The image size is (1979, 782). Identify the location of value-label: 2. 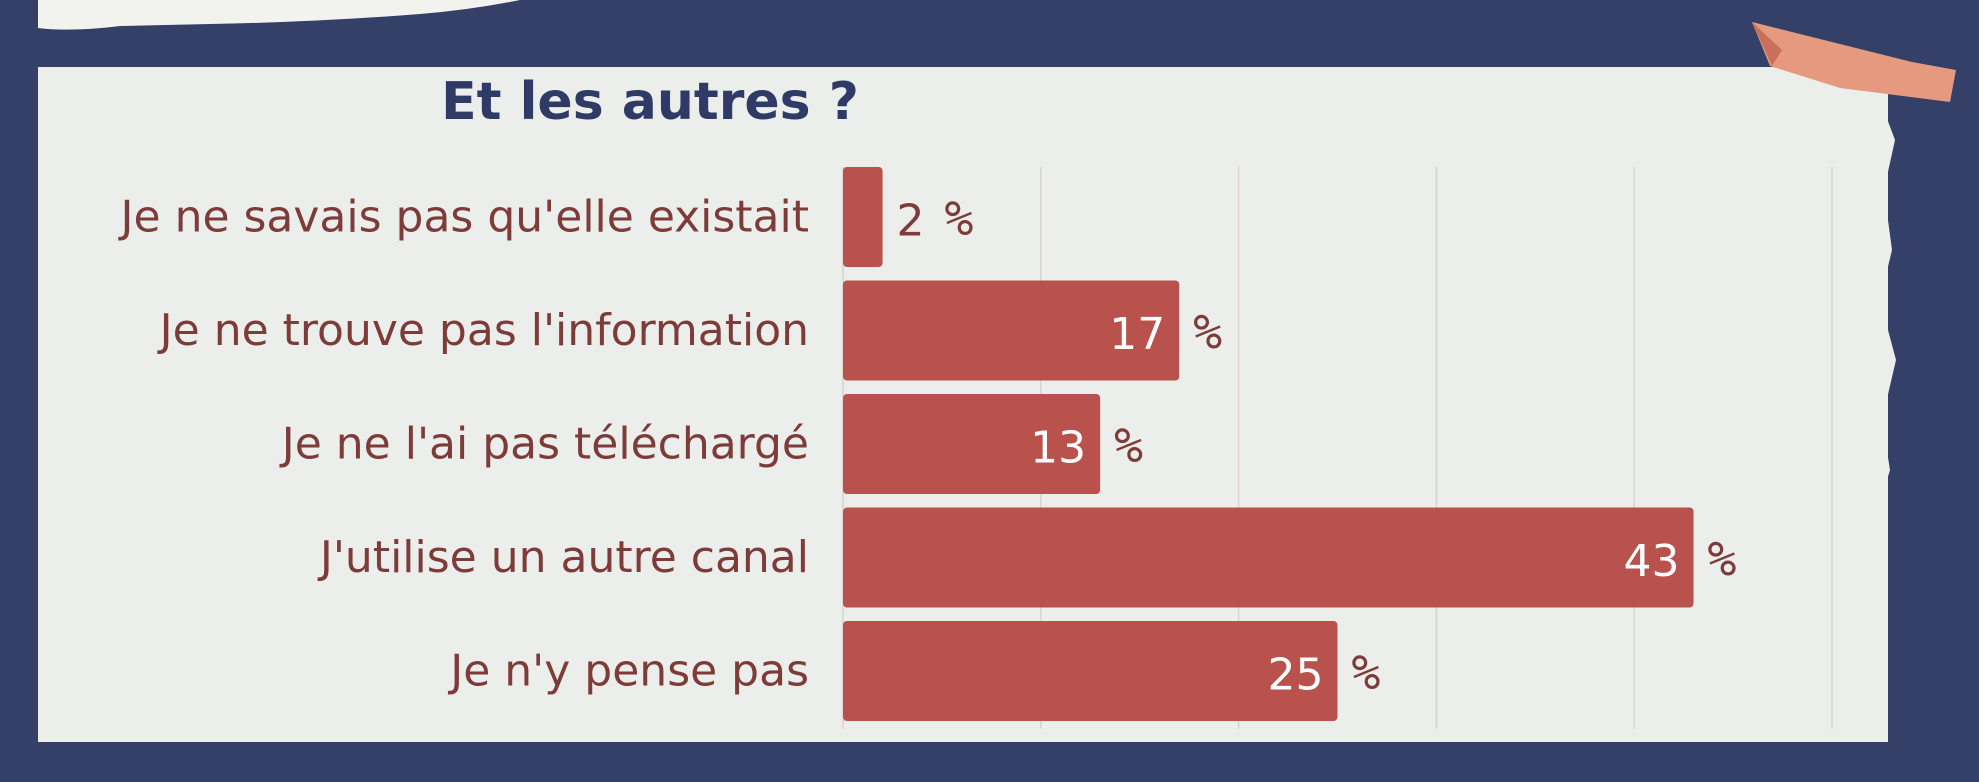
(911, 221).